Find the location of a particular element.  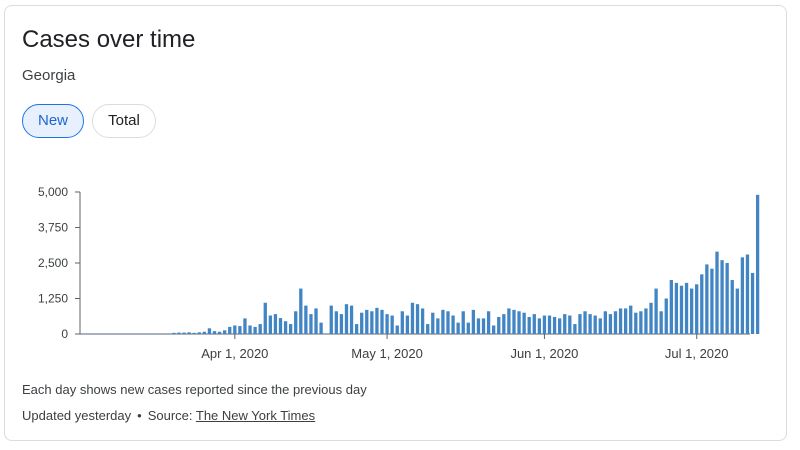

source-link: The New York Times is located at coordinates (255, 415).